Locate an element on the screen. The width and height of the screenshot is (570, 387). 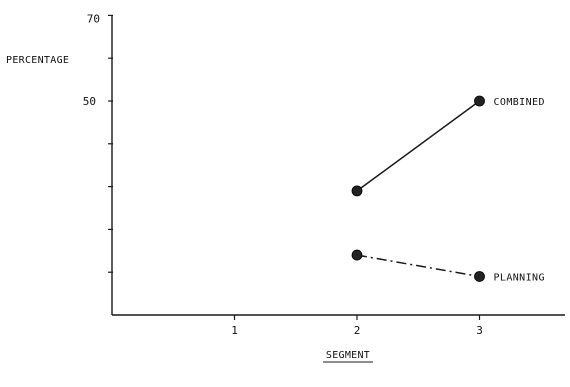
x-ticks: 1 2 3 is located at coordinates (357, 326).